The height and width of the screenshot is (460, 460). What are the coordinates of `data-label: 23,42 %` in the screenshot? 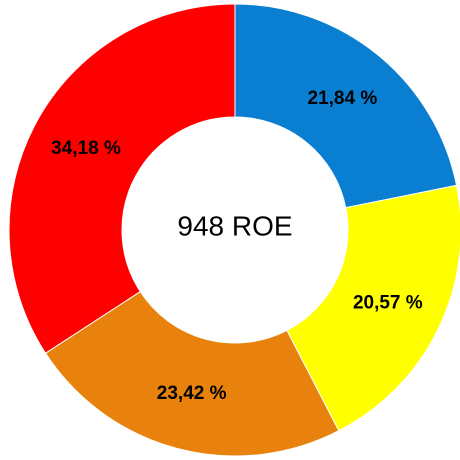 It's located at (192, 393).